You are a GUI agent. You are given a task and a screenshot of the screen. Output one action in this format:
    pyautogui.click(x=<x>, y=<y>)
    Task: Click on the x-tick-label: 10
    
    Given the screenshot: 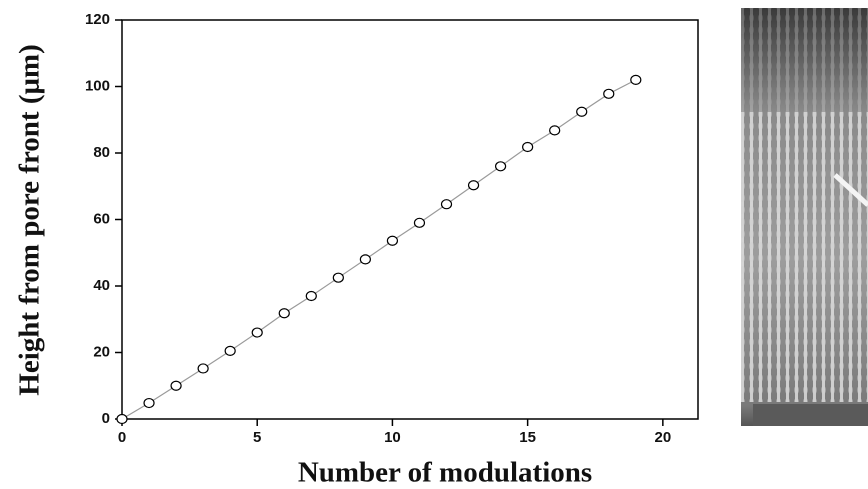 What is the action you would take?
    pyautogui.click(x=392, y=437)
    